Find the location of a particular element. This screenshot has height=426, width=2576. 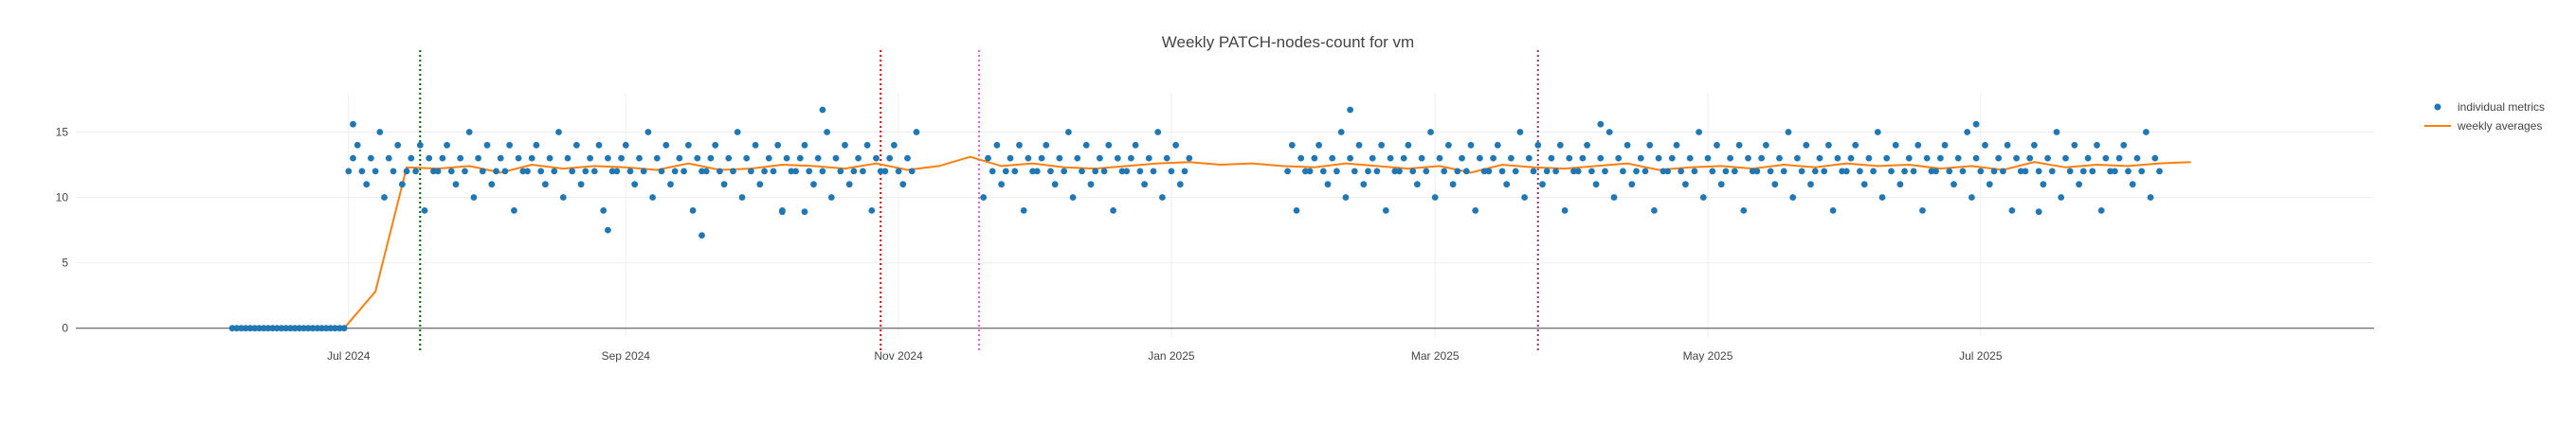

y-tick-label: 15 is located at coordinates (63, 131).